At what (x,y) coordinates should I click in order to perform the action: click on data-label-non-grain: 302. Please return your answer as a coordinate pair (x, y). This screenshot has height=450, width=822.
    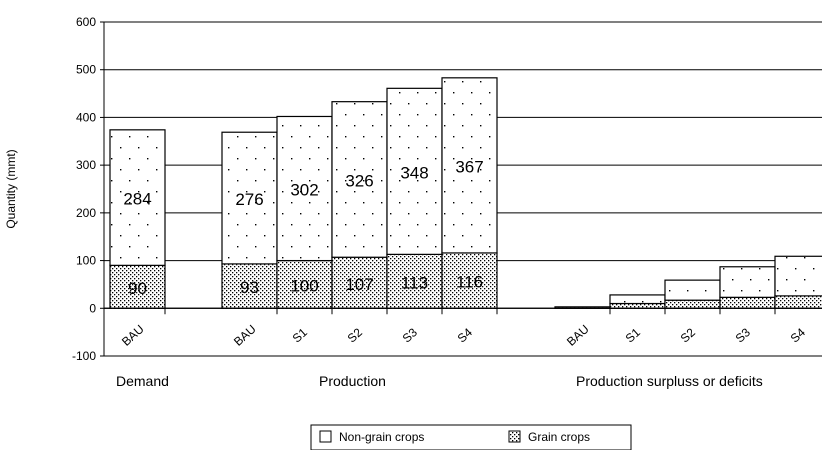
    Looking at the image, I should click on (304, 190).